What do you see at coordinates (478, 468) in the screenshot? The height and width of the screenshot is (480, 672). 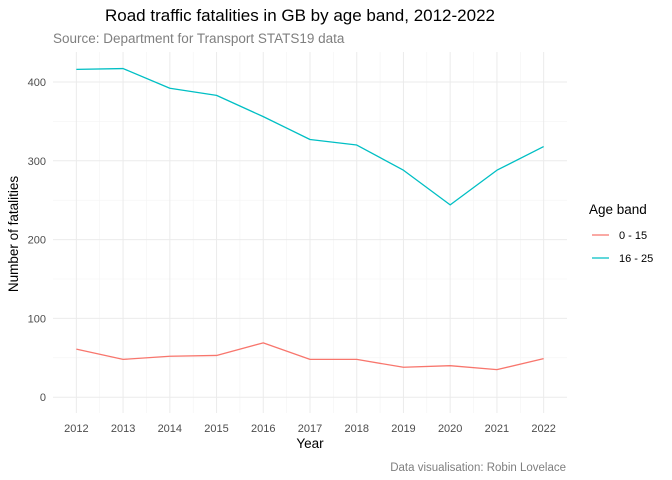 I see `chart-caption: Data visualisation: Robin Lovelace` at bounding box center [478, 468].